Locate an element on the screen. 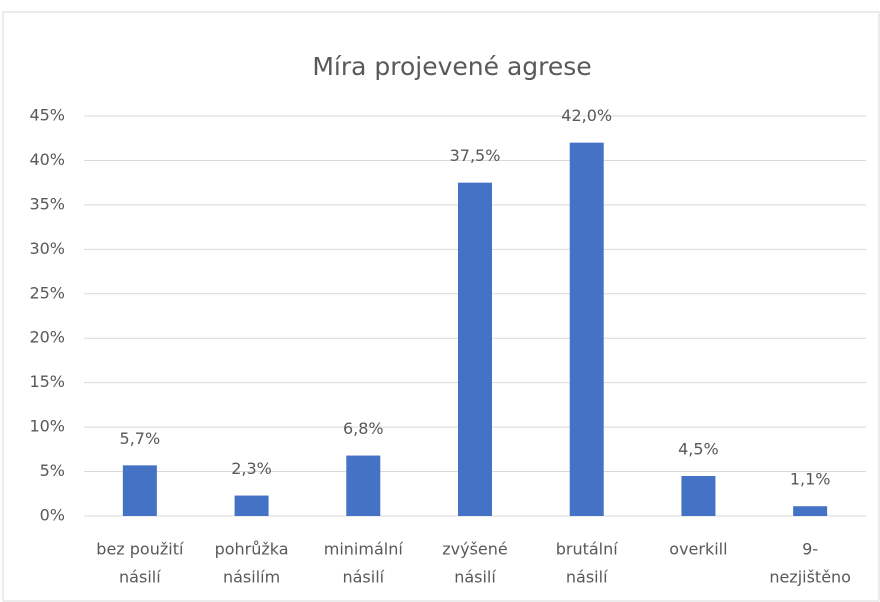 The height and width of the screenshot is (602, 880). x-tick-label: minimální is located at coordinates (364, 549).